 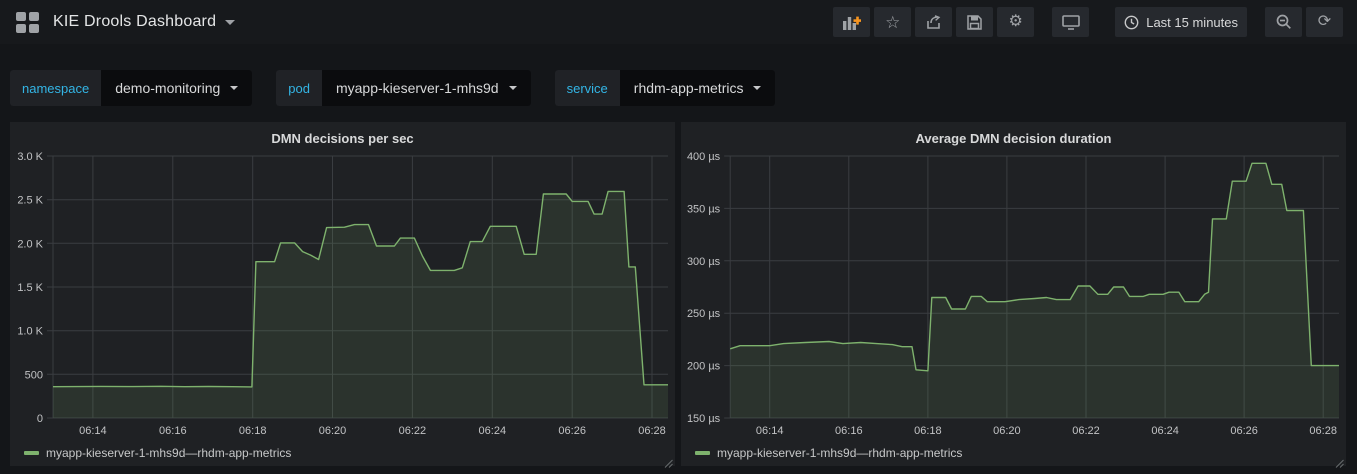 I want to click on star-icon: ☆, so click(x=893, y=22).